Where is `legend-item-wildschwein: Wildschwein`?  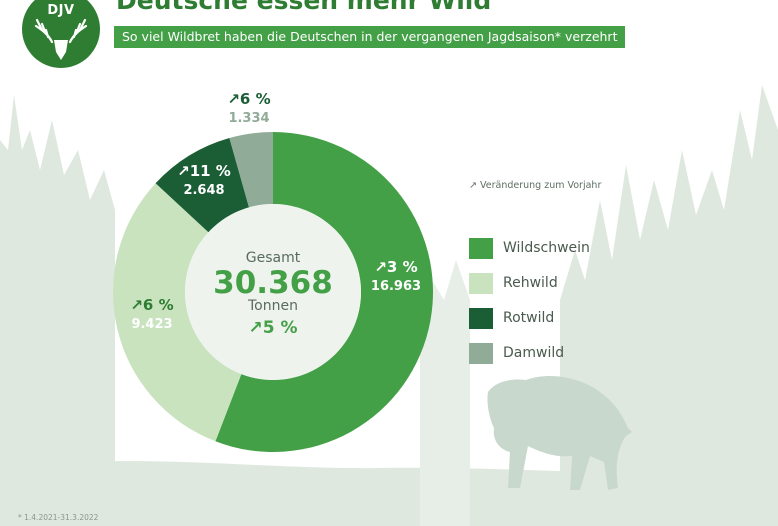
legend-item-wildschwein: Wildschwein is located at coordinates (529, 248).